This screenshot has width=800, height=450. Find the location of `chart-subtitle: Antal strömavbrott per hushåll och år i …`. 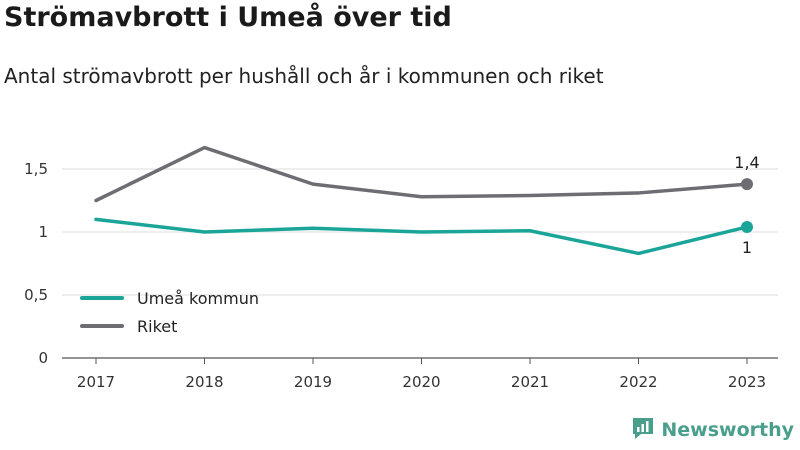

chart-subtitle: Antal strömavbrott per hushåll och år i … is located at coordinates (304, 76).